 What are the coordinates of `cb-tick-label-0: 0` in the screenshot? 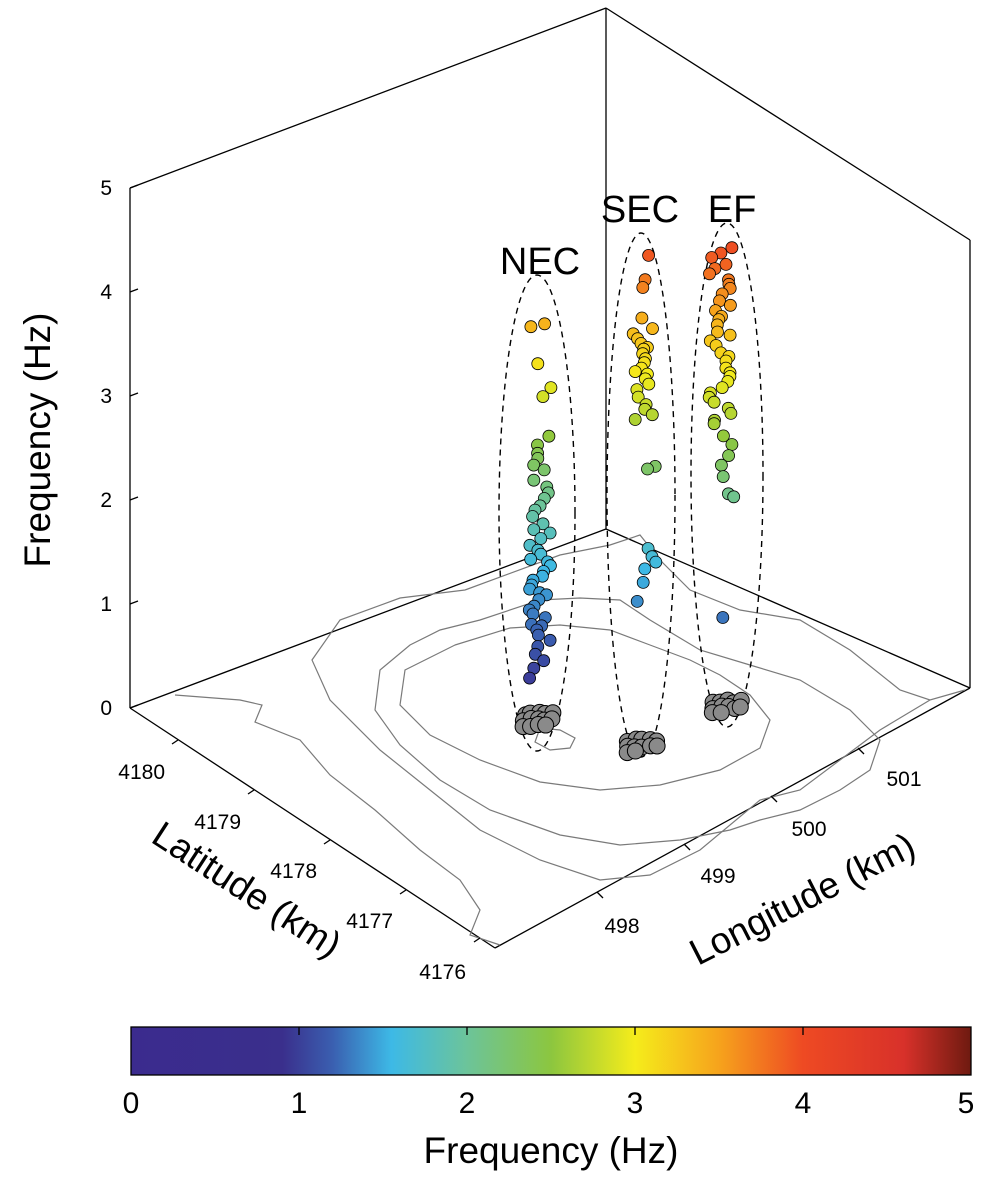 It's located at (131, 1103).